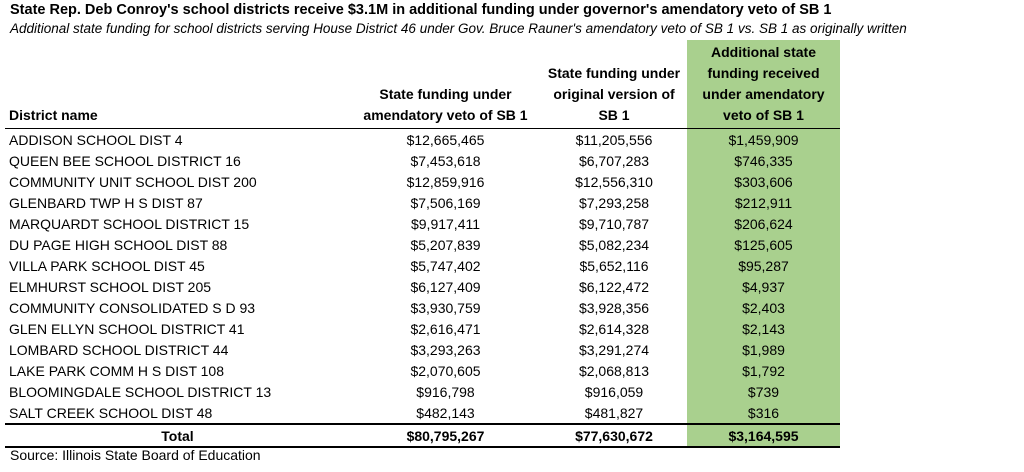 Image resolution: width=1024 pixels, height=472 pixels. Describe the element at coordinates (445, 412) in the screenshot. I see `amendatory-funding-cell: $482,143` at that location.